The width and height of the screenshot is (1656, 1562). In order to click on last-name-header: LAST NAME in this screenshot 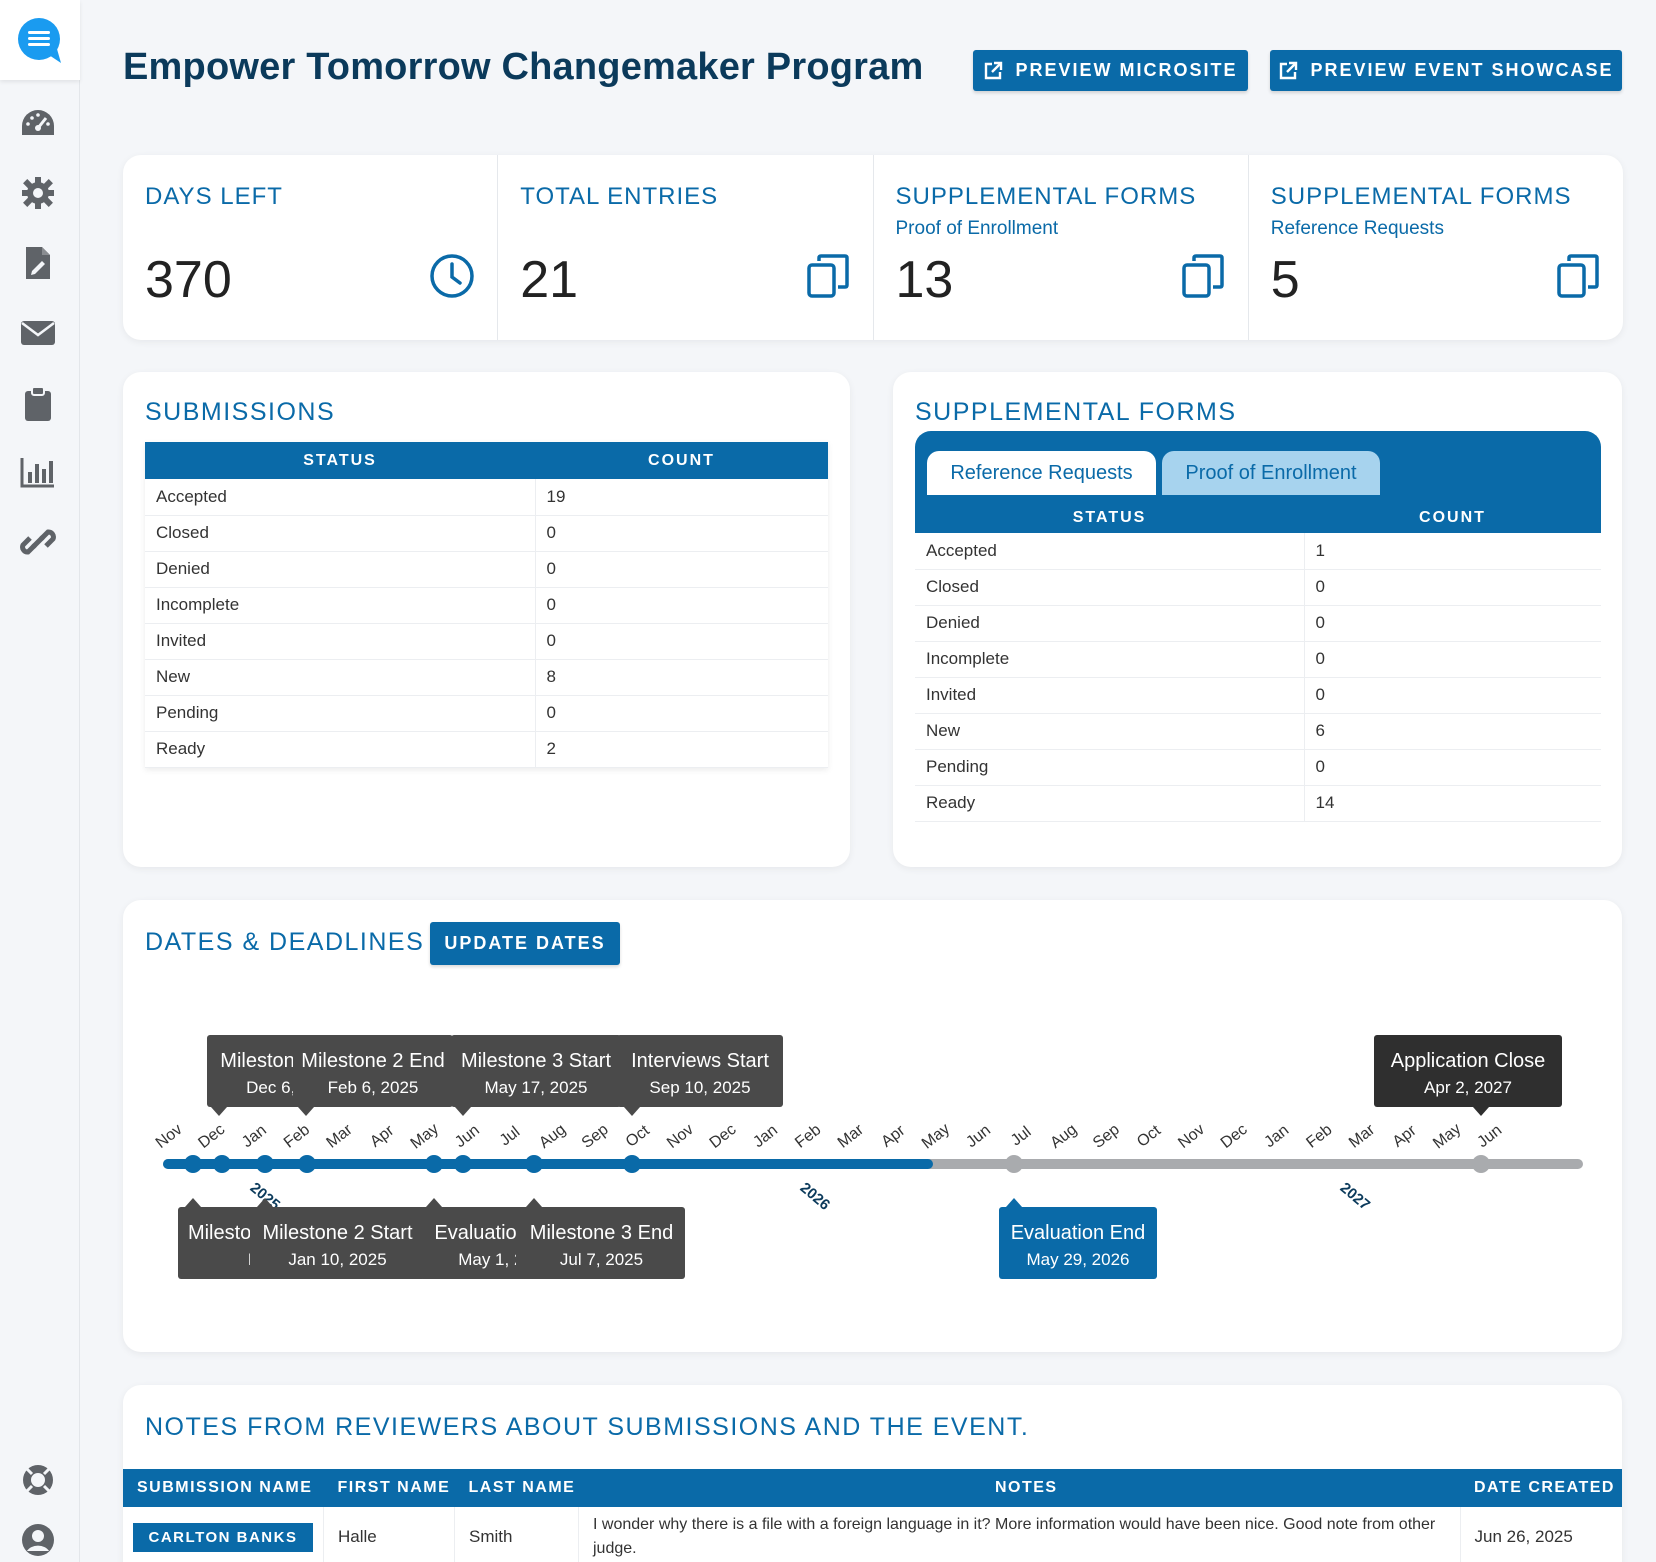, I will do `click(516, 1488)`.